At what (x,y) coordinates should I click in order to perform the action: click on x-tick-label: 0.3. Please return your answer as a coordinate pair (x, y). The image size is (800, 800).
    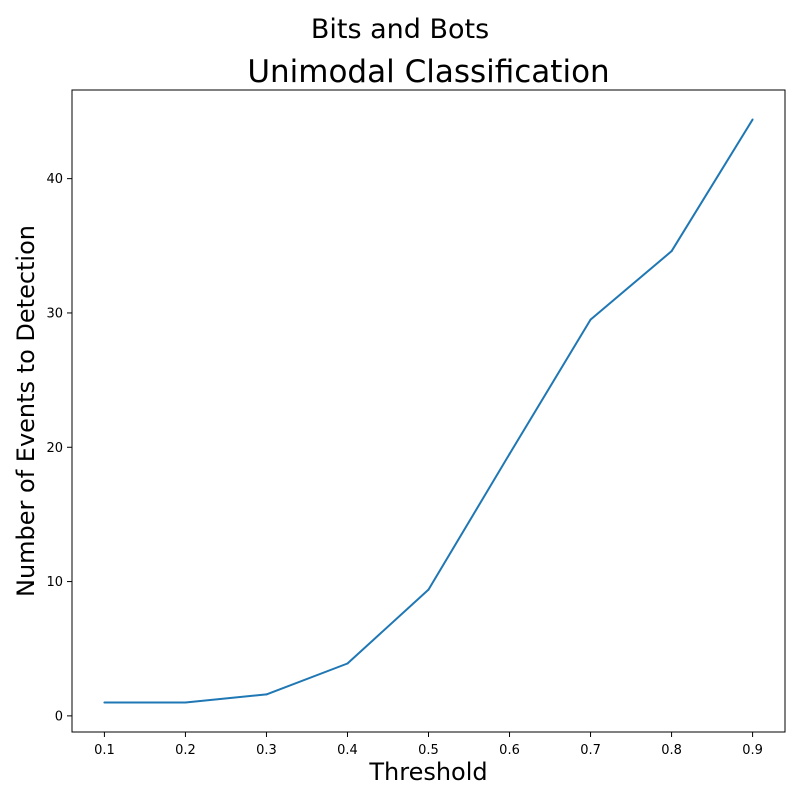
    Looking at the image, I should click on (266, 750).